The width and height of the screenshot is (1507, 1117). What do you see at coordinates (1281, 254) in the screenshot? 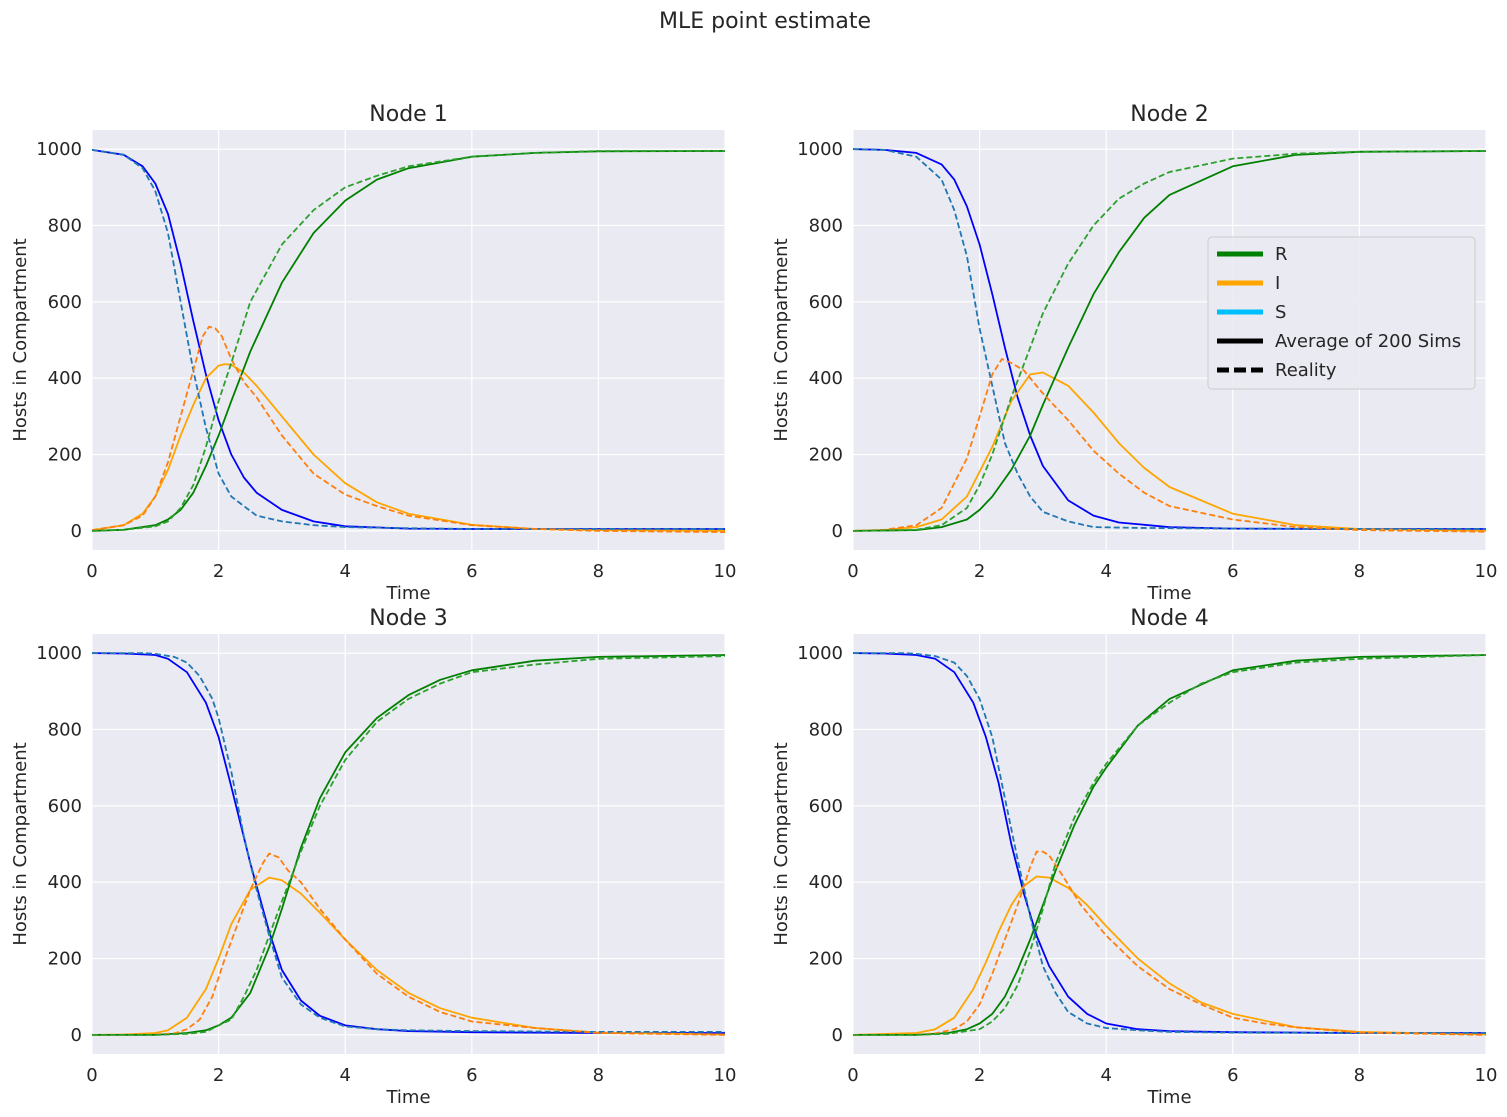
I see `legend-label: R` at bounding box center [1281, 254].